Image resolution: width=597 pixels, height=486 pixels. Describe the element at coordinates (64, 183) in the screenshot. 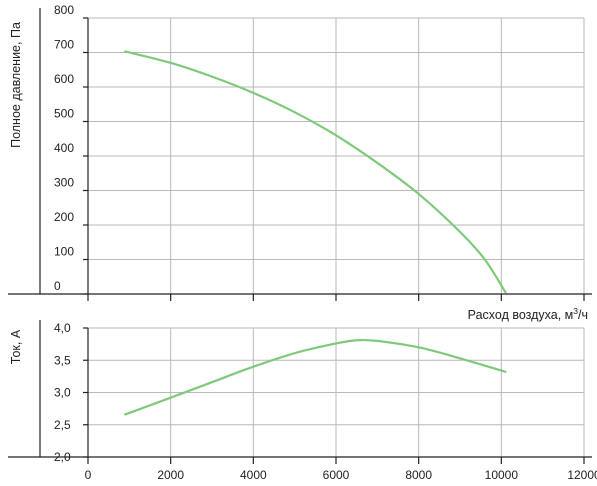

I see `pressure-y-tick-label: 300` at that location.